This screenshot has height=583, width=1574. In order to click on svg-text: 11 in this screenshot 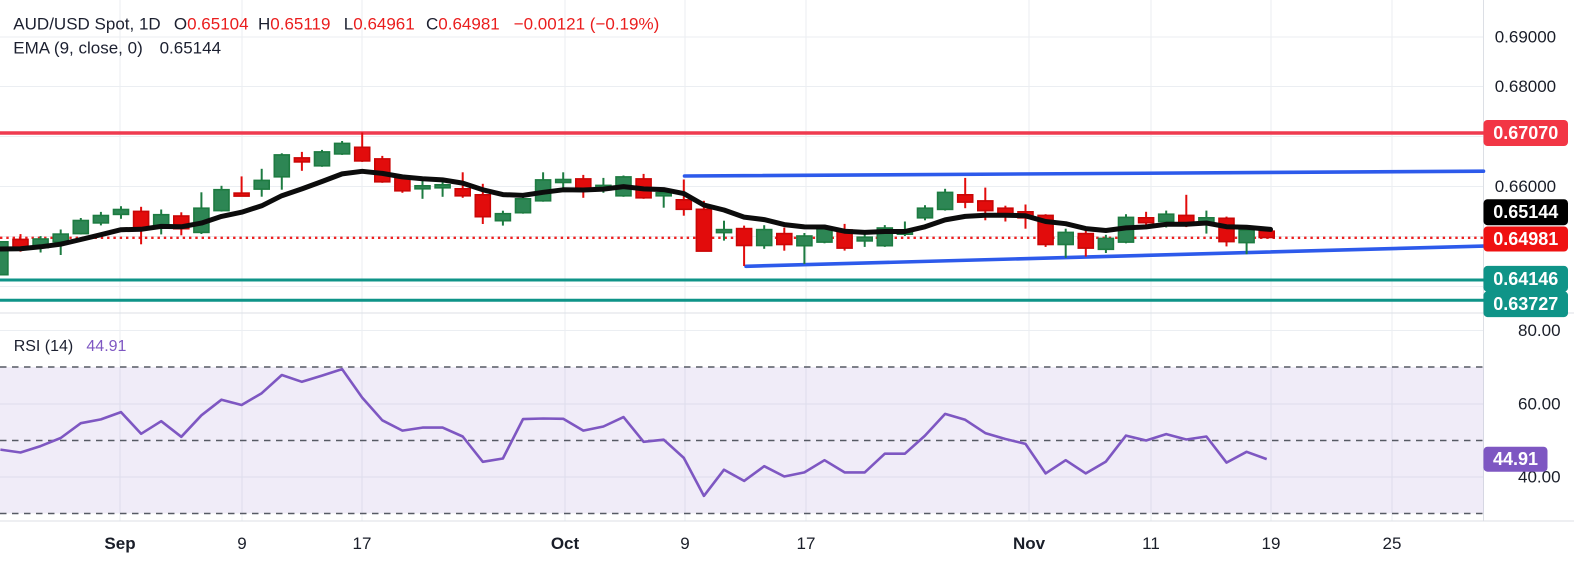, I will do `click(1151, 543)`.